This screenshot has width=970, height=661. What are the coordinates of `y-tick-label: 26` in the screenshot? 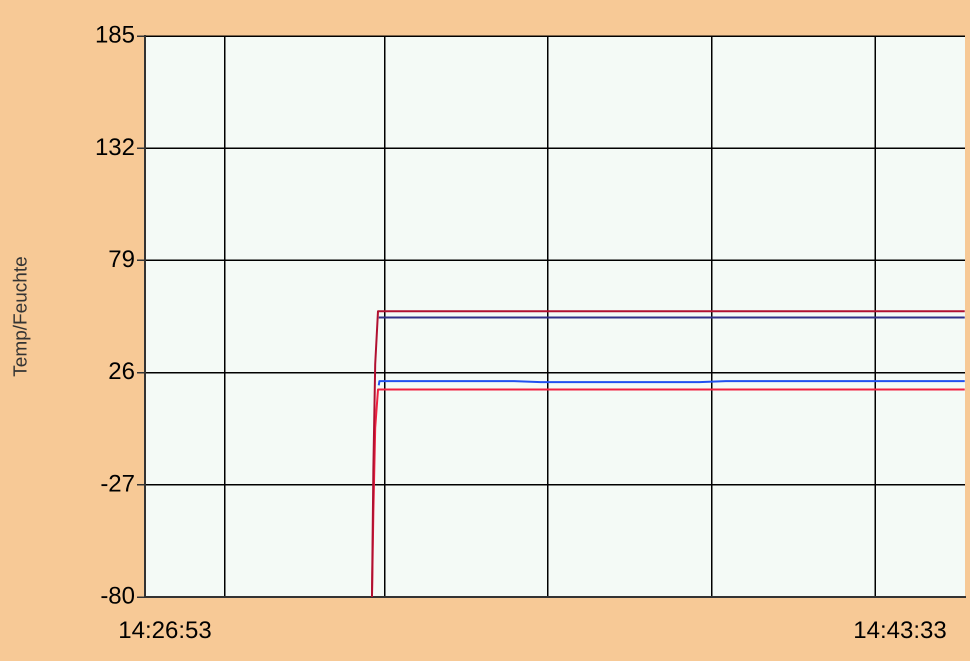 It's located at (121, 372).